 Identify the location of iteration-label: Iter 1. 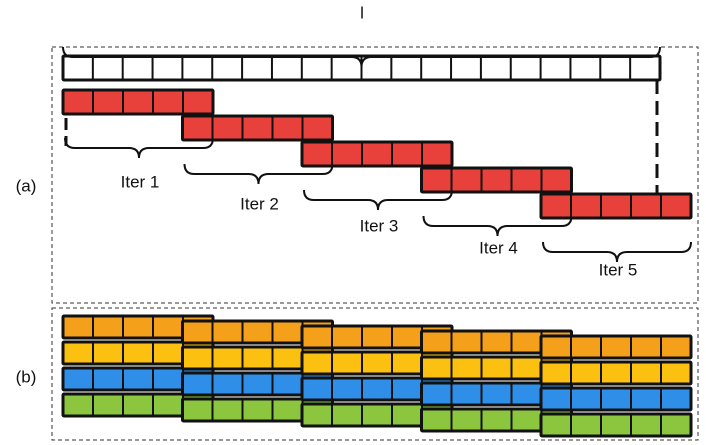
(140, 181).